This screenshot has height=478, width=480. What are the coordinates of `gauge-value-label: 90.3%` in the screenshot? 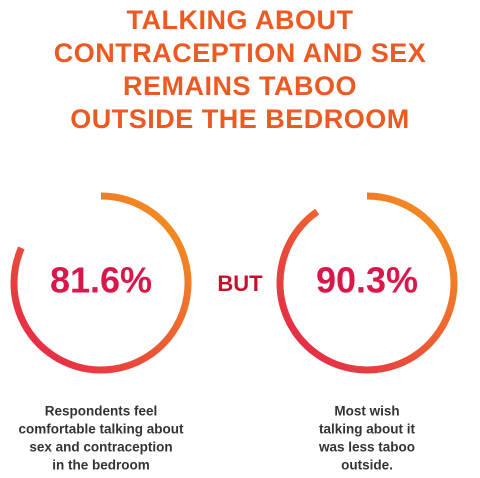 It's located at (367, 280).